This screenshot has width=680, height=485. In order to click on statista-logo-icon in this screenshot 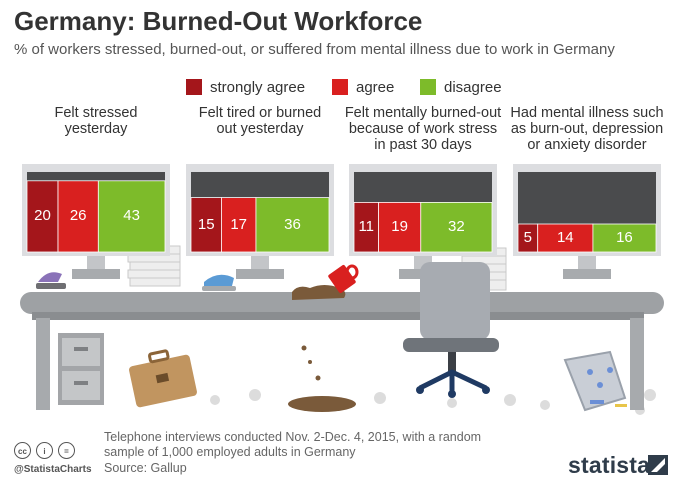, I will do `click(658, 465)`.